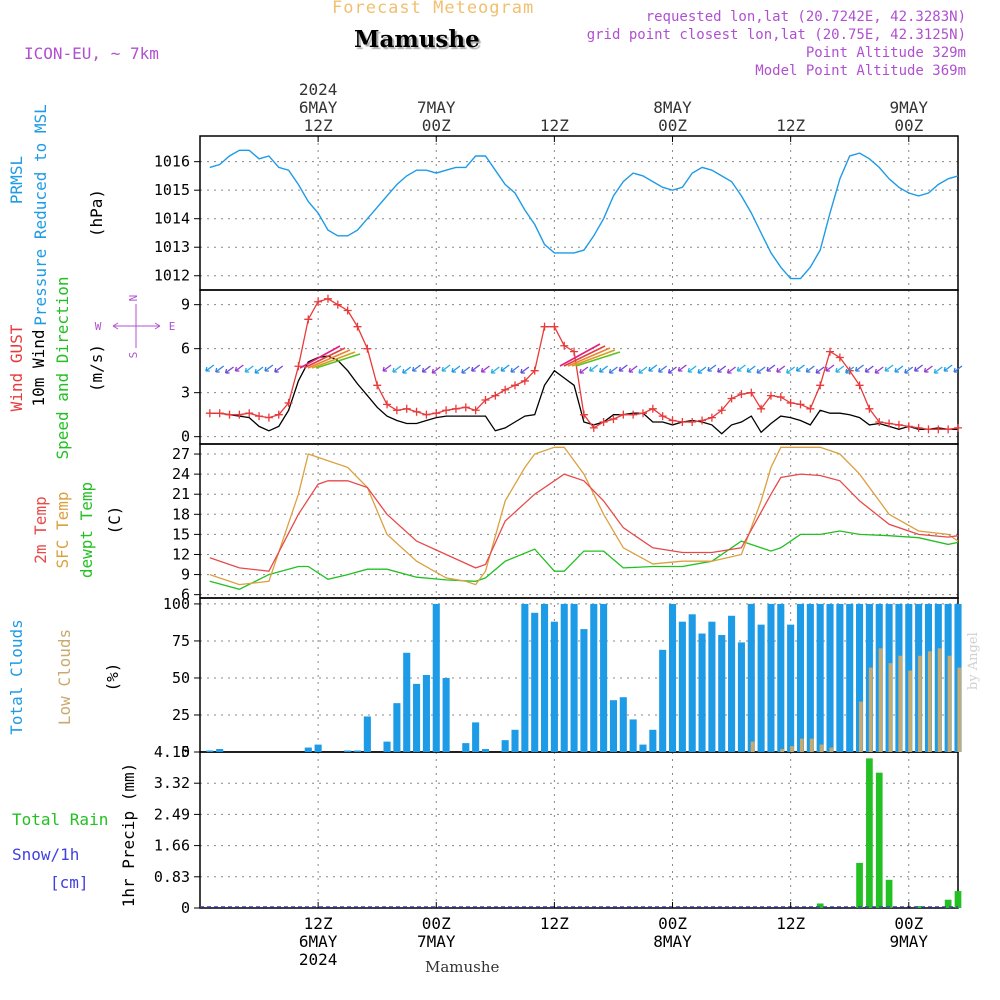 The image size is (1000, 1000). I want to click on rain-bar, so click(869, 833).